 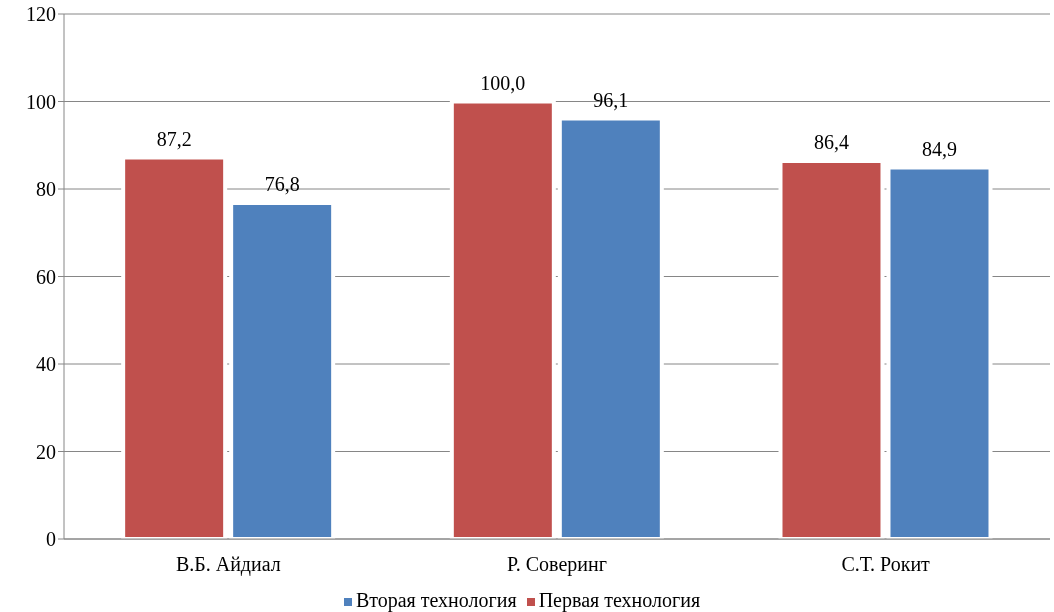 What do you see at coordinates (51, 539) in the screenshot?
I see `y-tick-label: 0` at bounding box center [51, 539].